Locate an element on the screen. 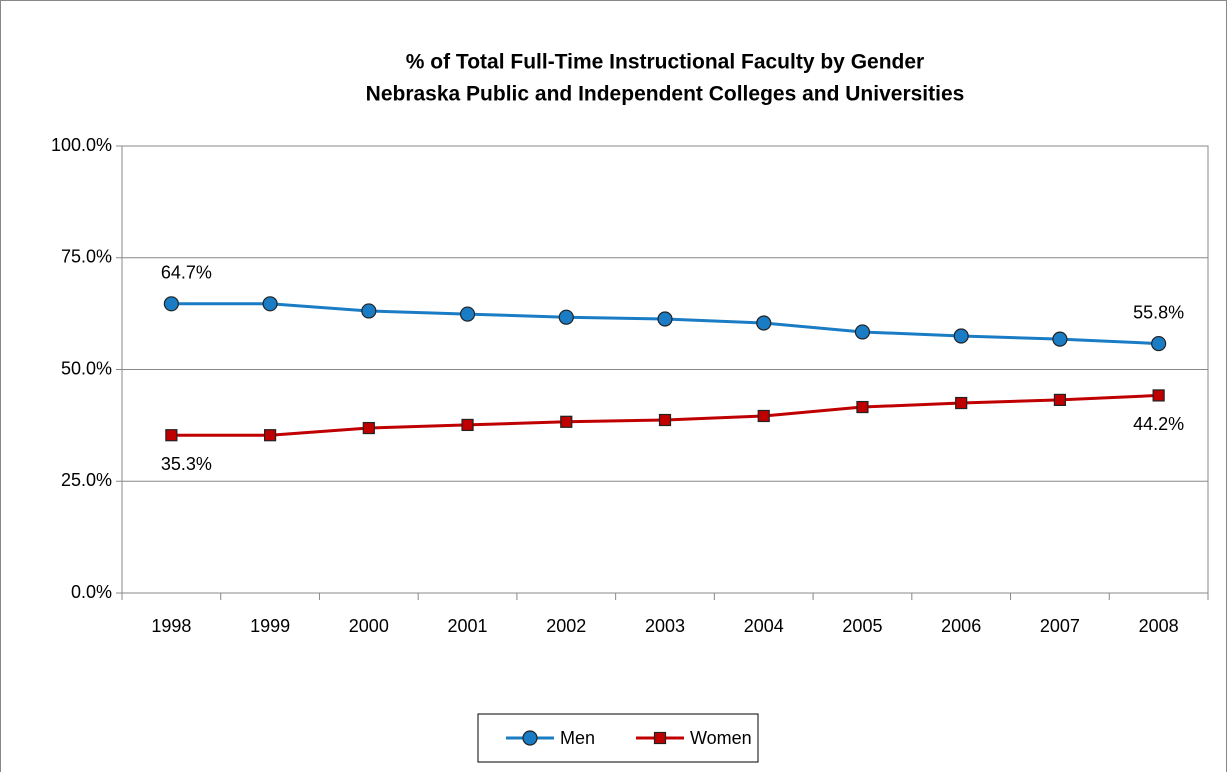 The height and width of the screenshot is (772, 1228). x-tick-label: 1999 is located at coordinates (270, 626).